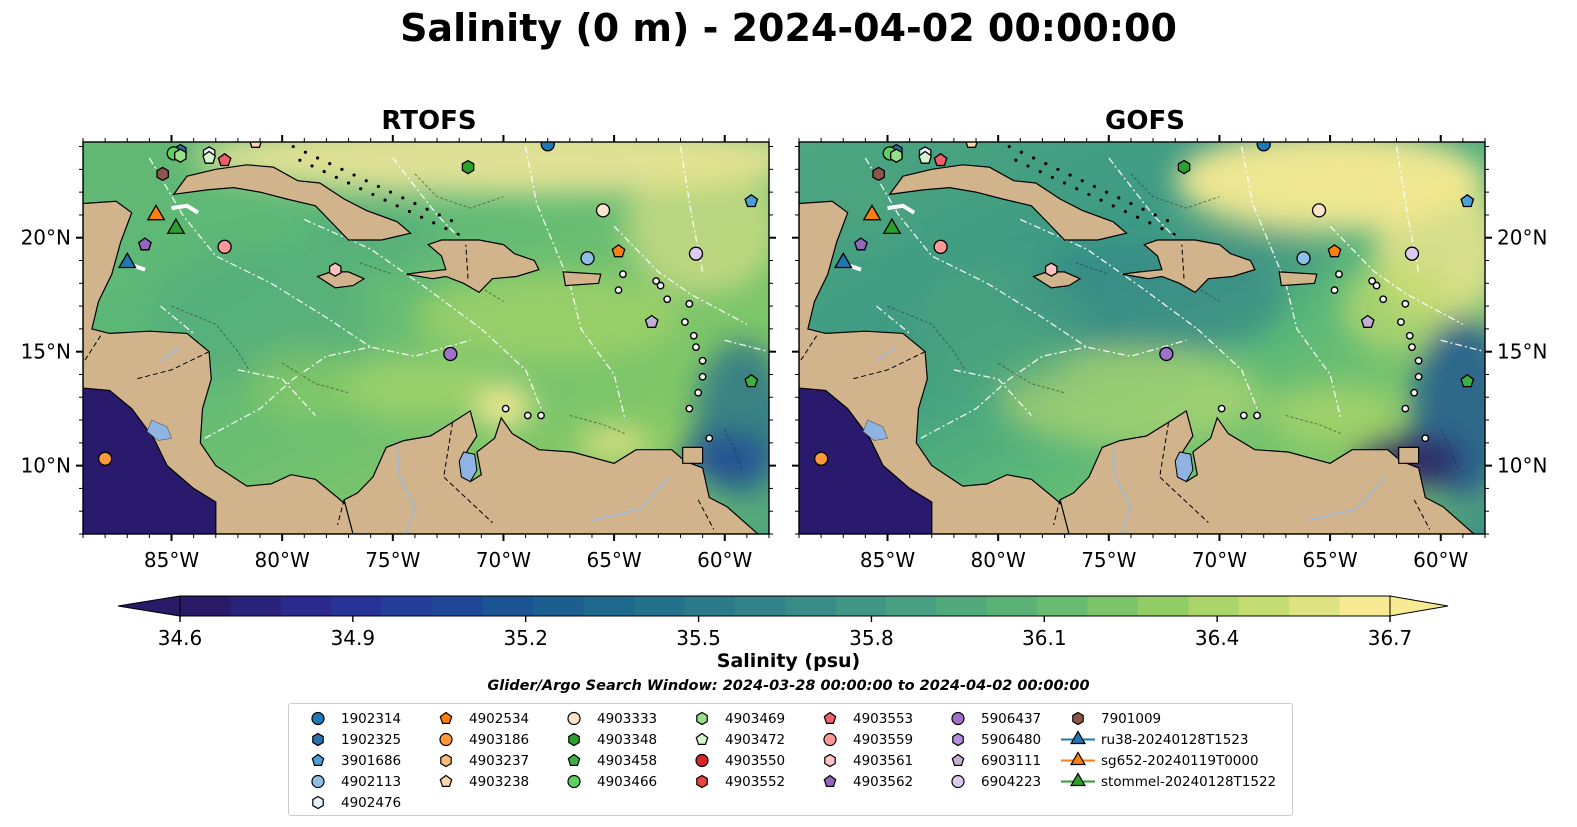 The width and height of the screenshot is (1577, 827). I want to click on lat-tick-label: 20°N, so click(46, 238).